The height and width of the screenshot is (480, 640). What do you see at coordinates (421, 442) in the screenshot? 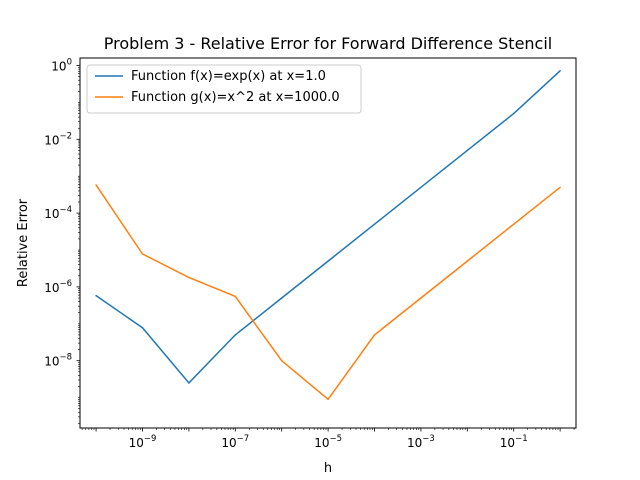
I see `x-tick-label: 10⁻³` at bounding box center [421, 442].